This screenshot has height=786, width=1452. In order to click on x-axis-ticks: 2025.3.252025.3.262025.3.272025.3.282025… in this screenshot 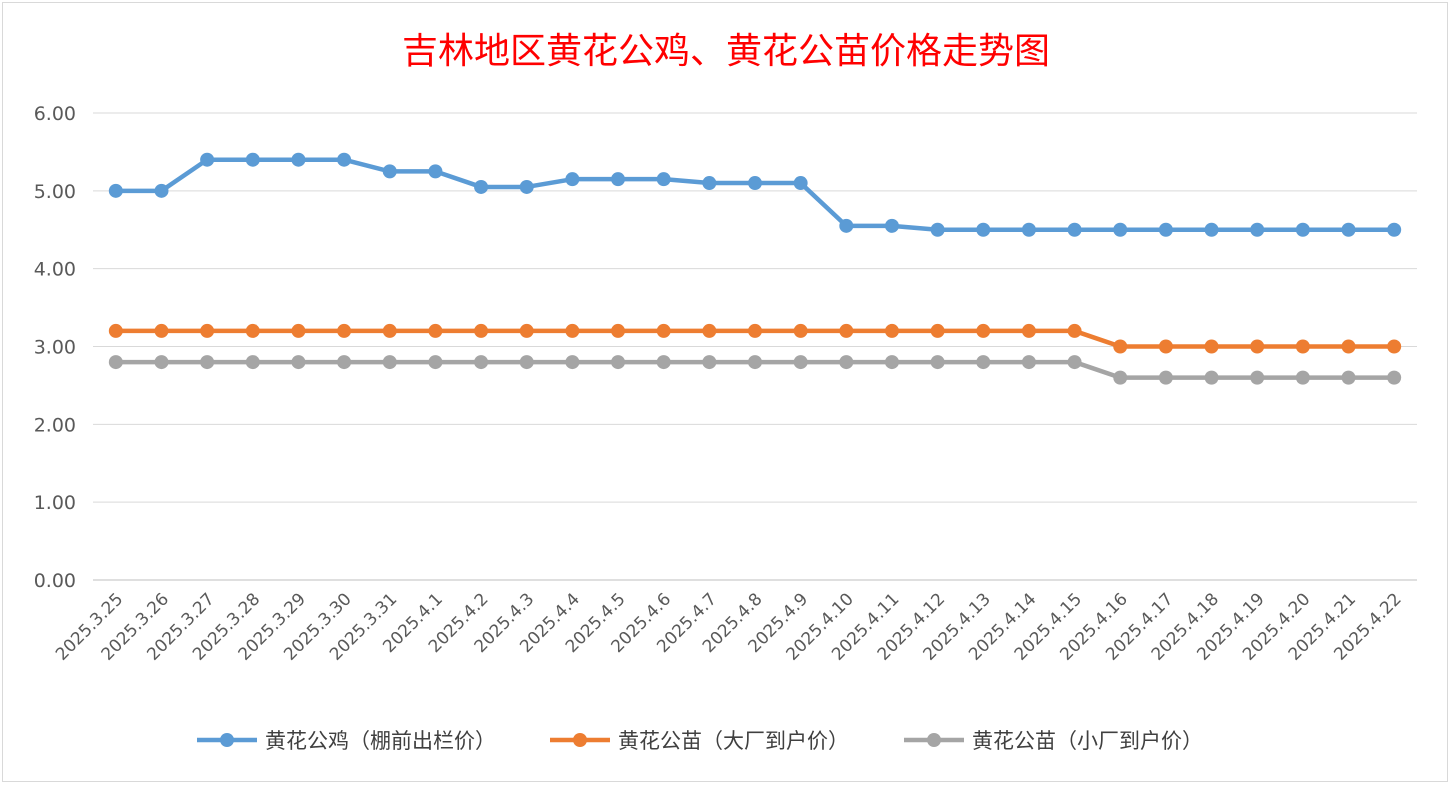, I will do `click(729, 626)`.